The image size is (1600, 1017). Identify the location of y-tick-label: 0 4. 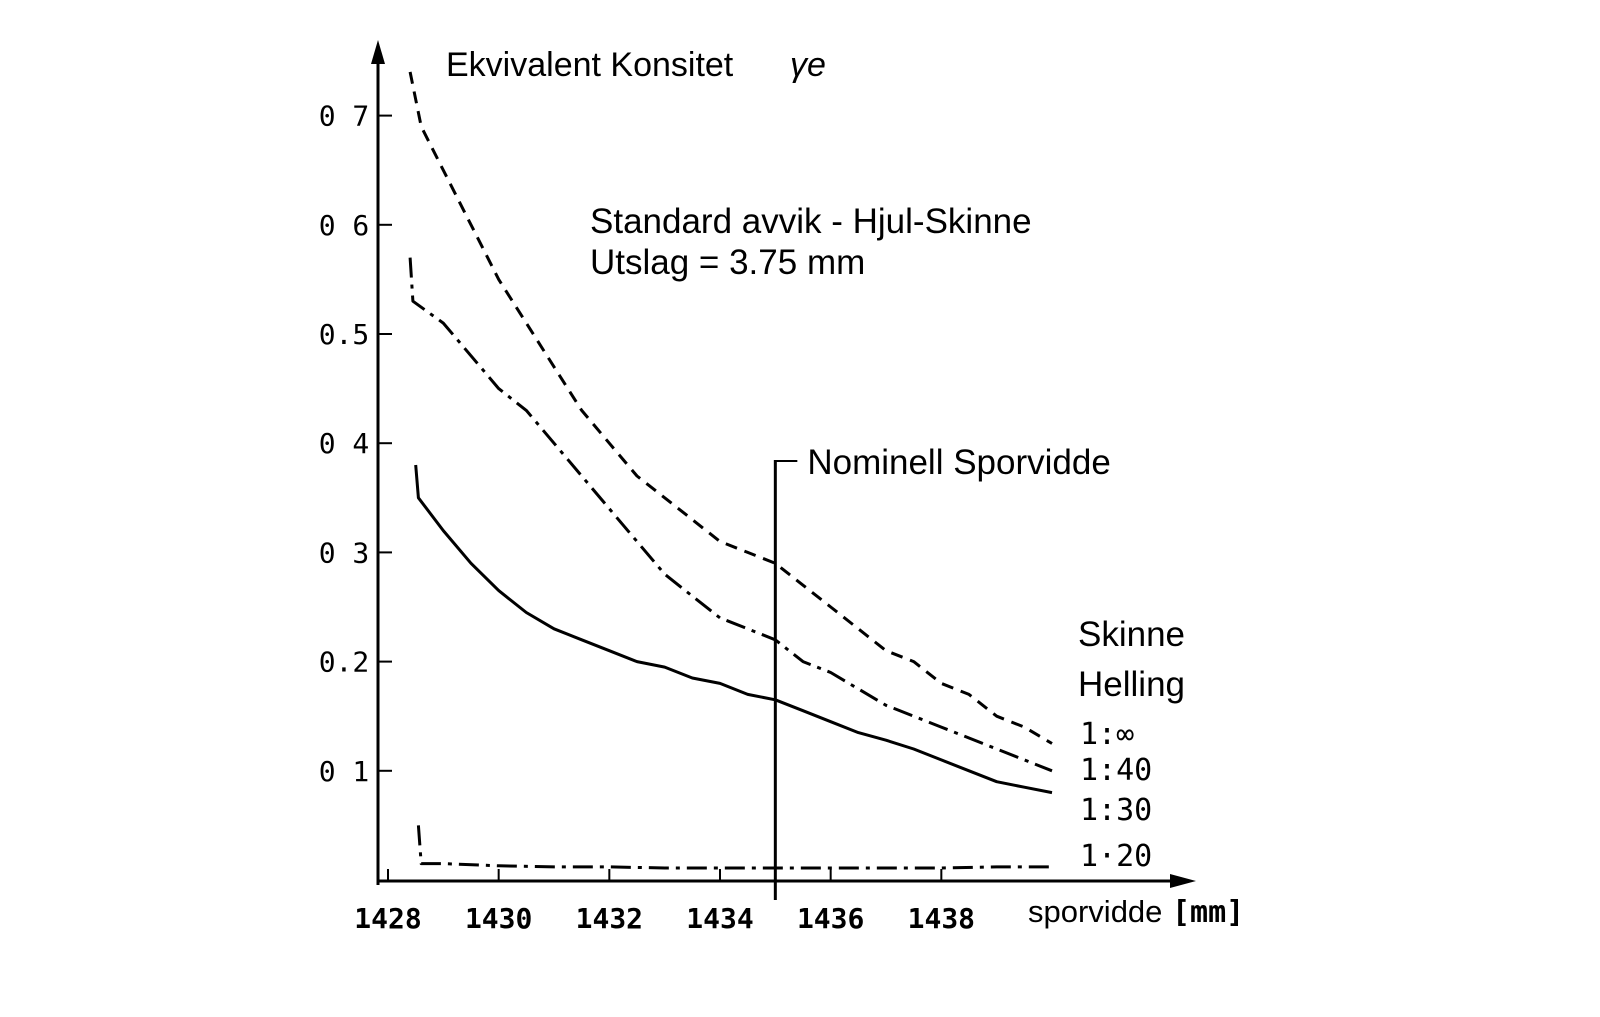
(344, 443).